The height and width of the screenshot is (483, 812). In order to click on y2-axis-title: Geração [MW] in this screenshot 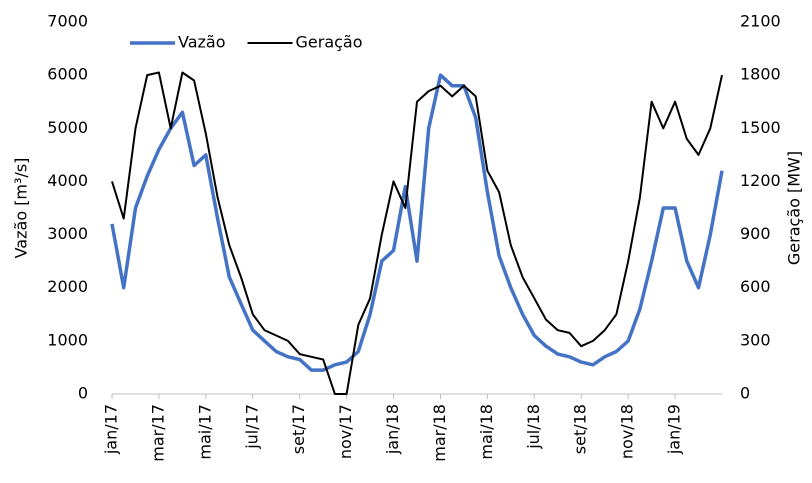, I will do `click(794, 208)`.